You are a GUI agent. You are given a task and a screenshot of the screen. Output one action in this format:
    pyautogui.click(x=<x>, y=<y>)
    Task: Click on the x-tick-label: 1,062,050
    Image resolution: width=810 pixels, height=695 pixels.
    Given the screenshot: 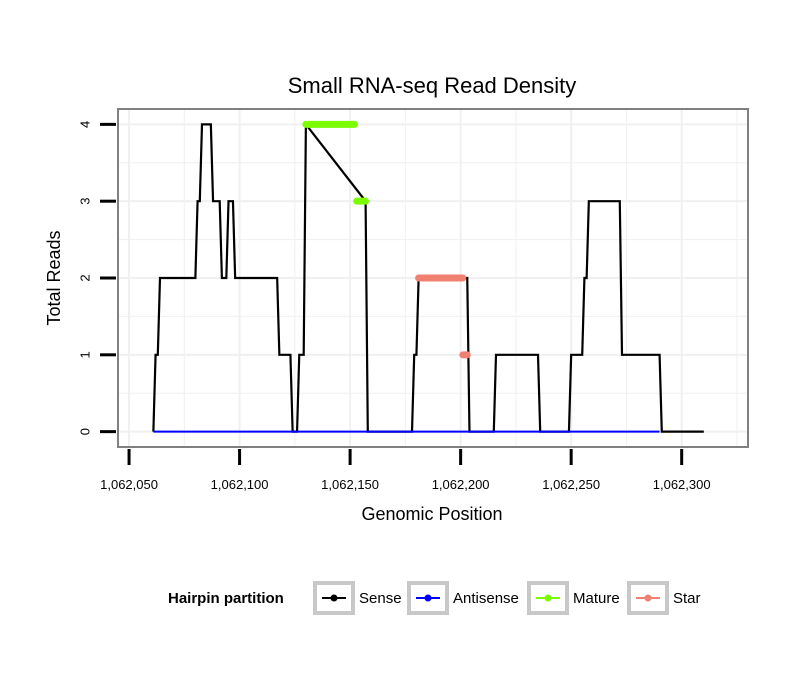 What is the action you would take?
    pyautogui.click(x=129, y=484)
    